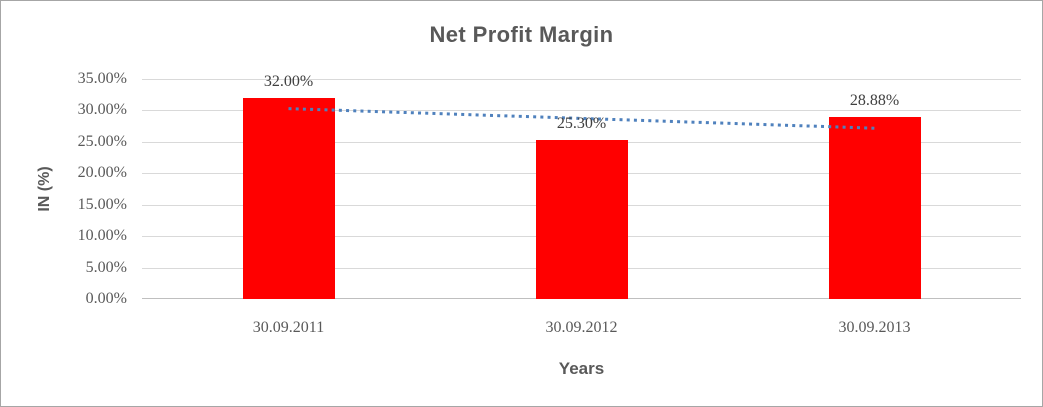 The image size is (1043, 407). What do you see at coordinates (102, 173) in the screenshot?
I see `y-tick-label: 20.00%` at bounding box center [102, 173].